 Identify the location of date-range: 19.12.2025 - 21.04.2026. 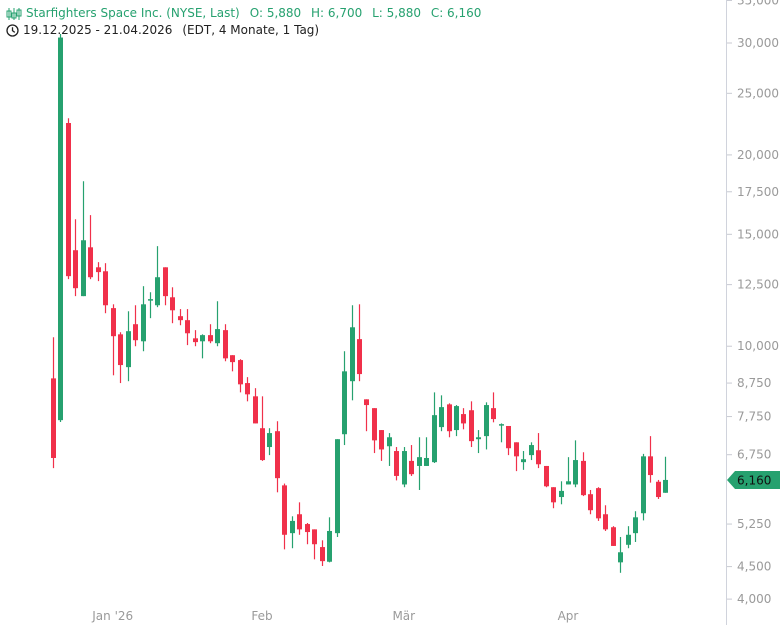
(98, 30).